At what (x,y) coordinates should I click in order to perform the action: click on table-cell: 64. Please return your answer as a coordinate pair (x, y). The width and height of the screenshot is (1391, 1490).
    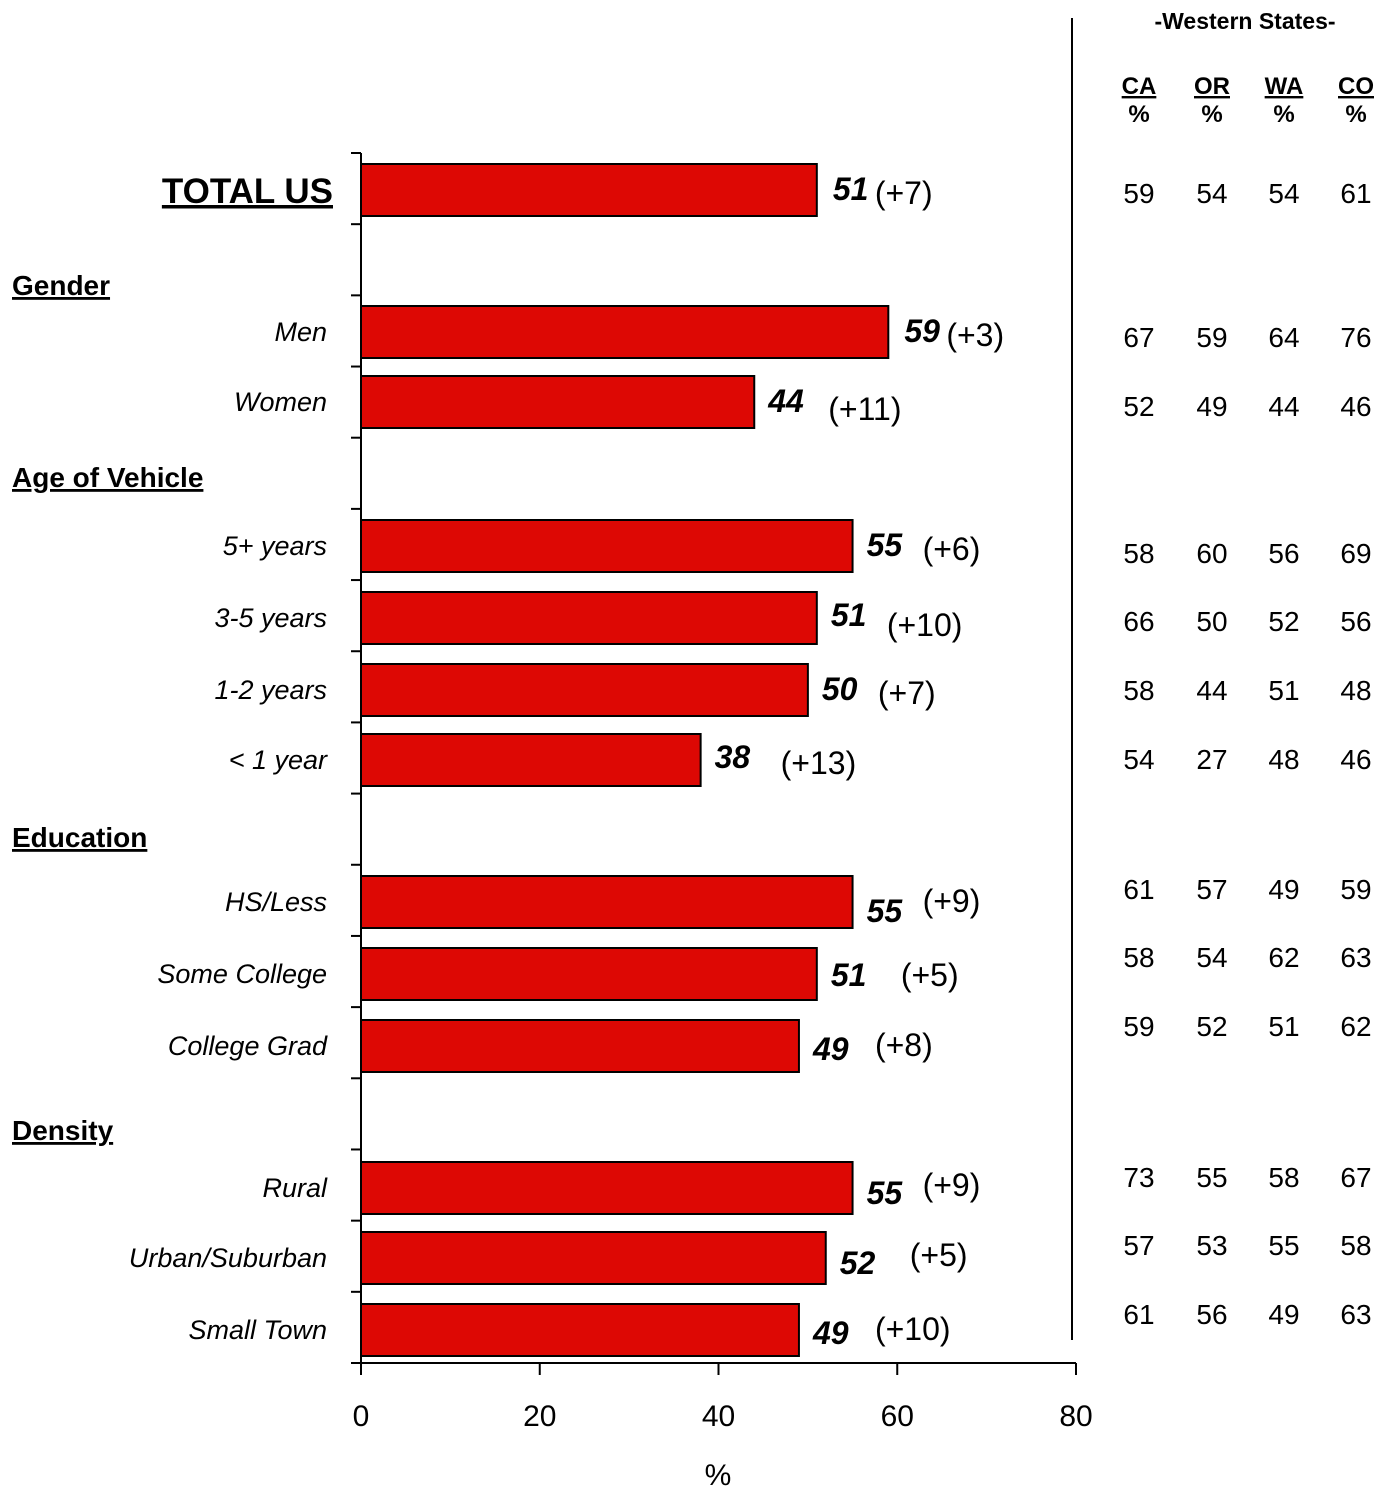
    Looking at the image, I should click on (1283, 337).